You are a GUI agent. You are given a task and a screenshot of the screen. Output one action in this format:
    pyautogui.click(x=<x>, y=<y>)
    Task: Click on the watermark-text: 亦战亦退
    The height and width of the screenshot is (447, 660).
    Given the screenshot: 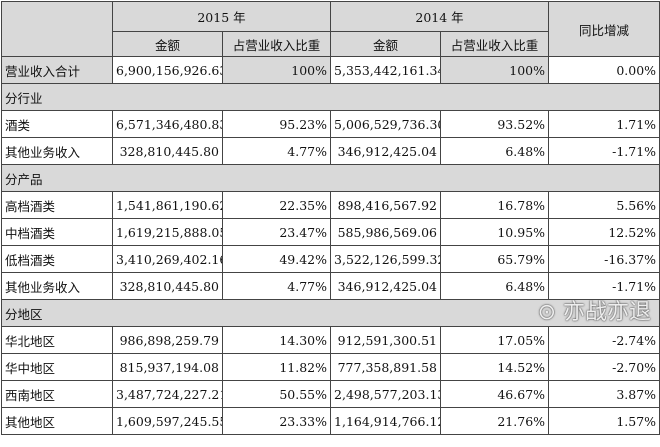 What is the action you would take?
    pyautogui.click(x=607, y=312)
    